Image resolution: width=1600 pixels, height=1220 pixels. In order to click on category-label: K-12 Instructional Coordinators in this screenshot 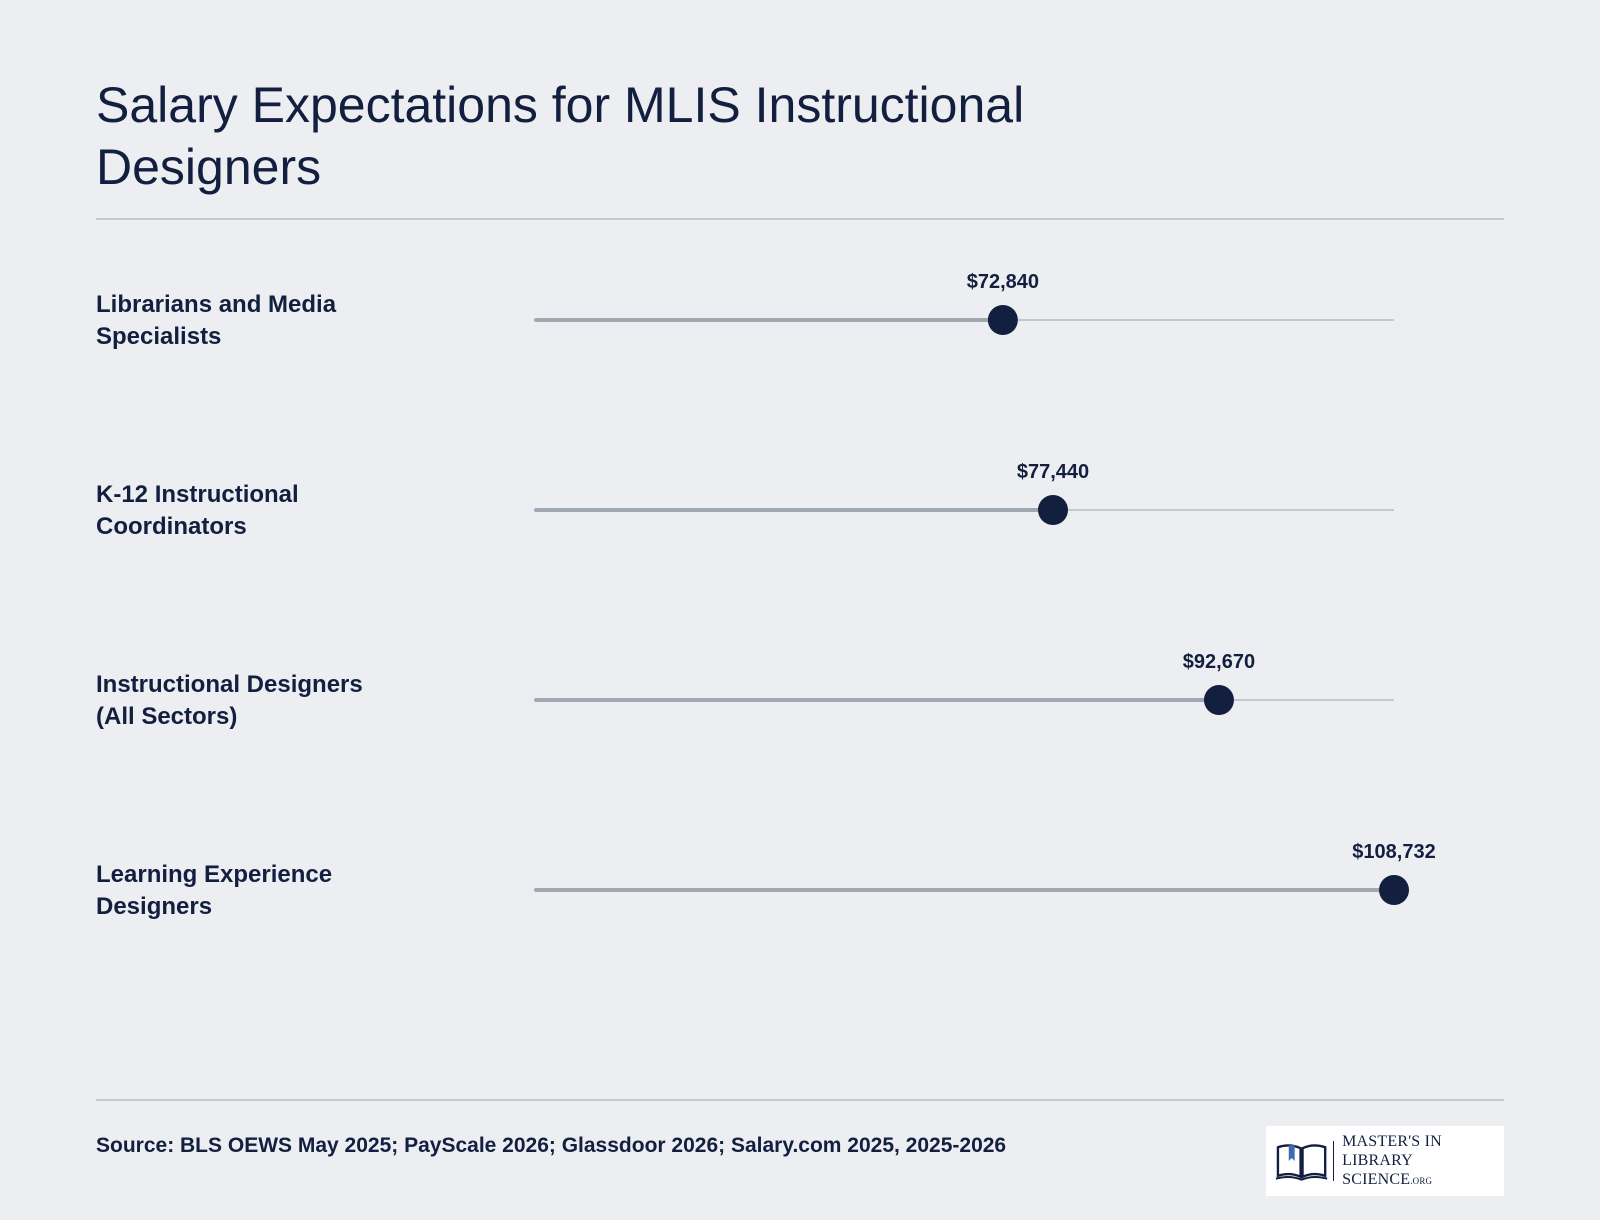, I will do `click(197, 510)`.